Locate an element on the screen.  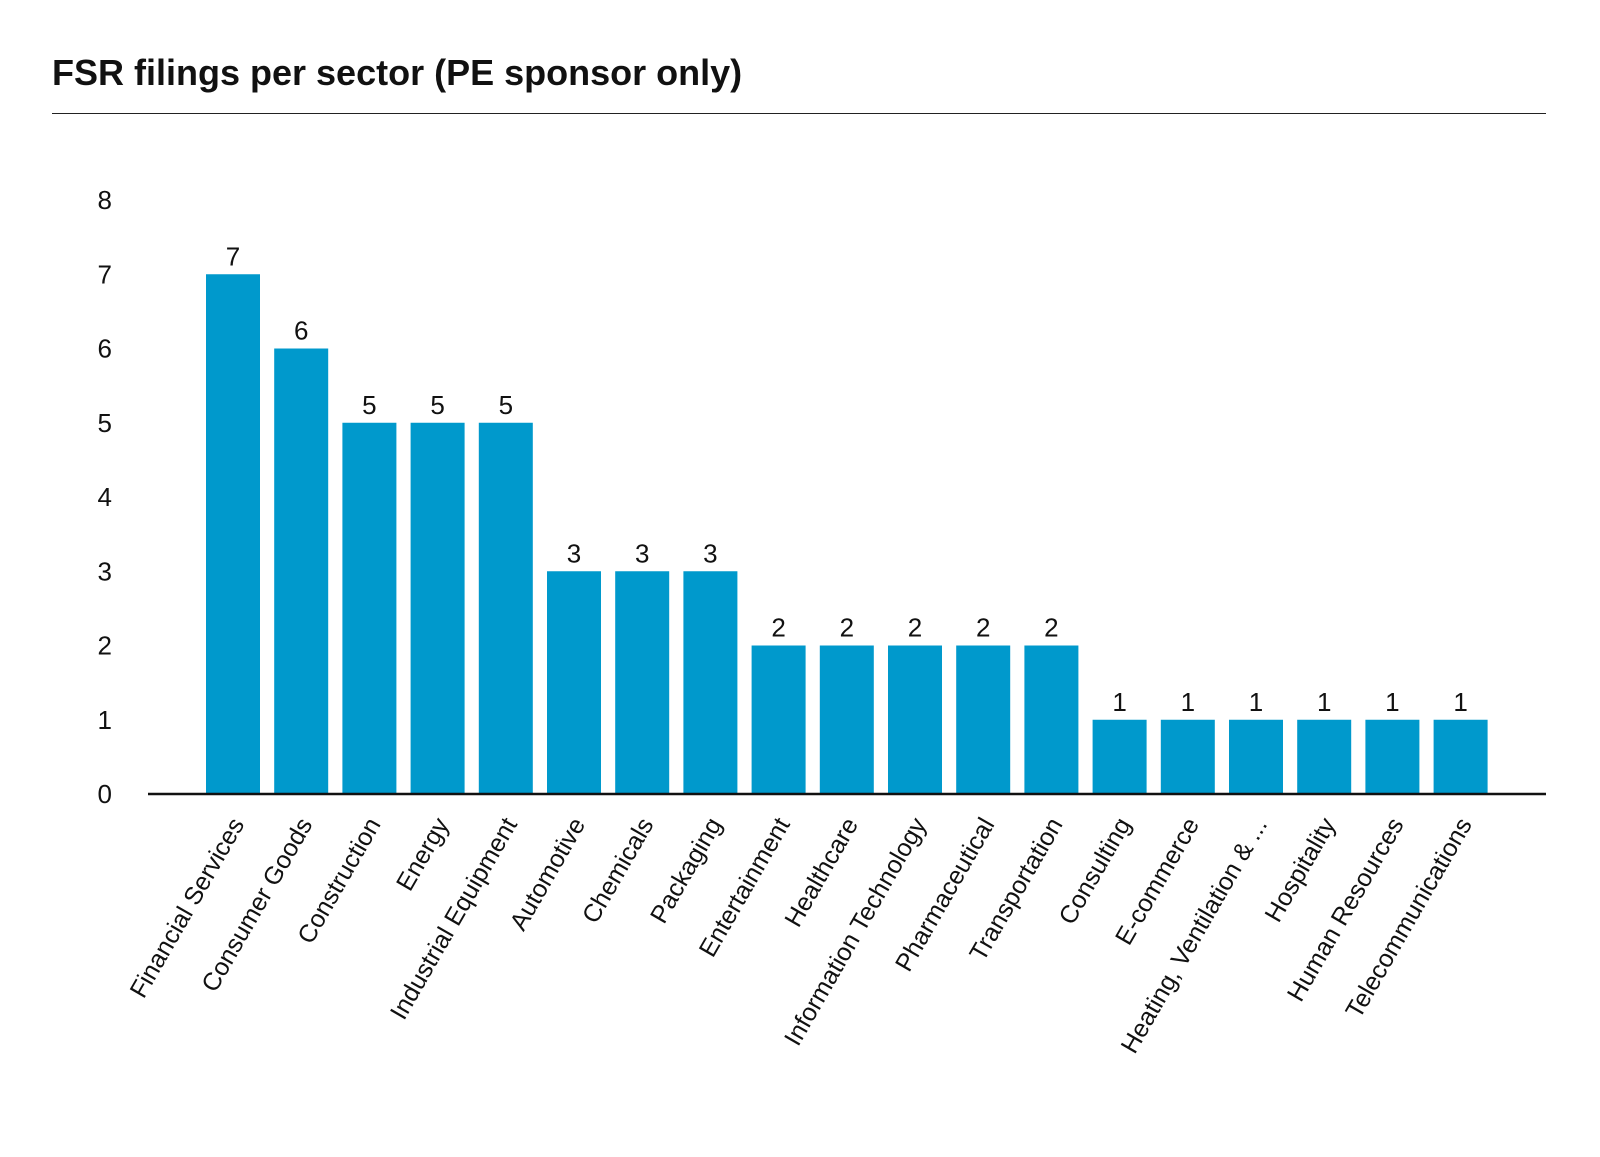
y-tick-label-2: 2 is located at coordinates (105, 646).